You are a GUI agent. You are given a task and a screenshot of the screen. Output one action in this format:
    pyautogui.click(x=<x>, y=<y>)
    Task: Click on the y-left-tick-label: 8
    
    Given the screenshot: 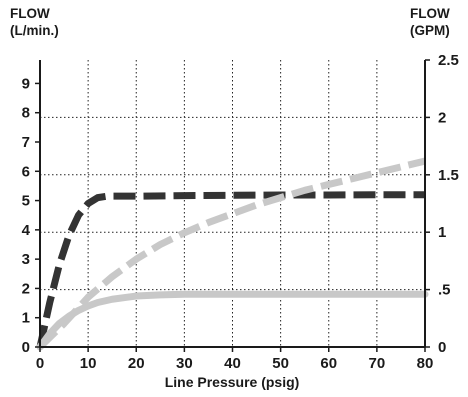 What is the action you would take?
    pyautogui.click(x=26, y=113)
    